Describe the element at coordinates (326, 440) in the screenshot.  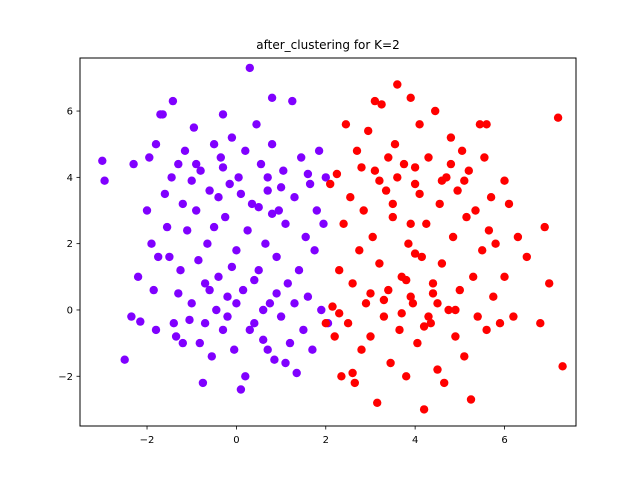
I see `x-tick-label-2: 2` at that location.